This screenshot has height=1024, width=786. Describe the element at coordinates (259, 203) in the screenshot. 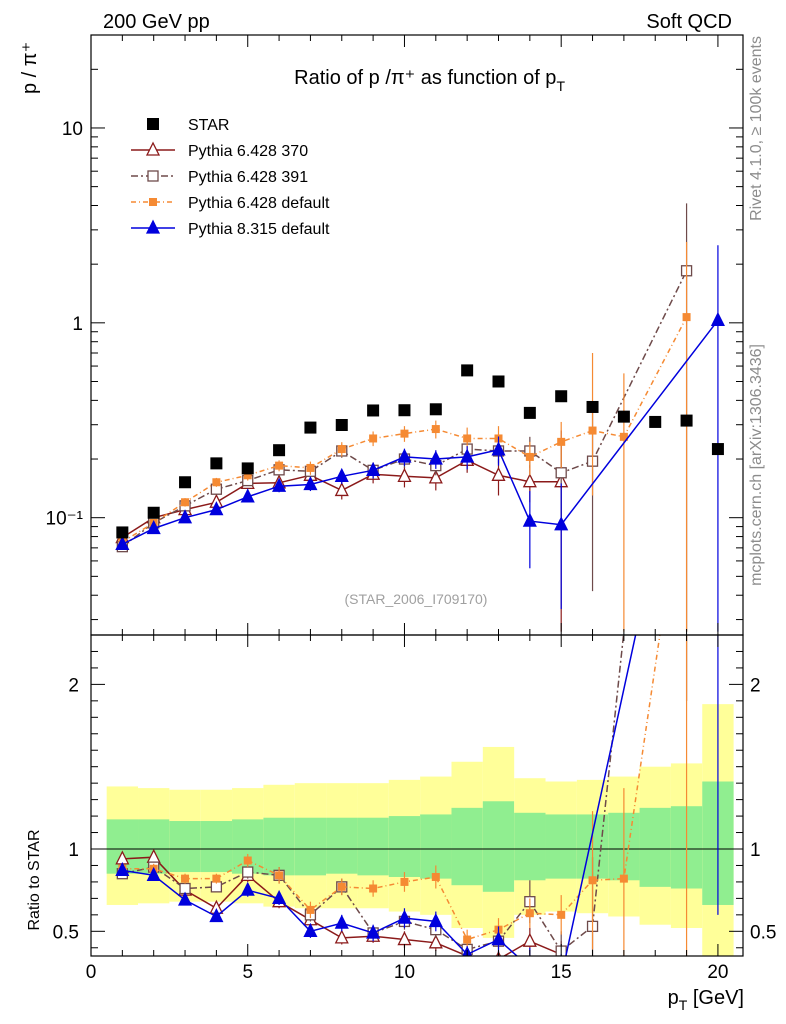

I see `legend-label: Pythia 6.428 default` at that location.